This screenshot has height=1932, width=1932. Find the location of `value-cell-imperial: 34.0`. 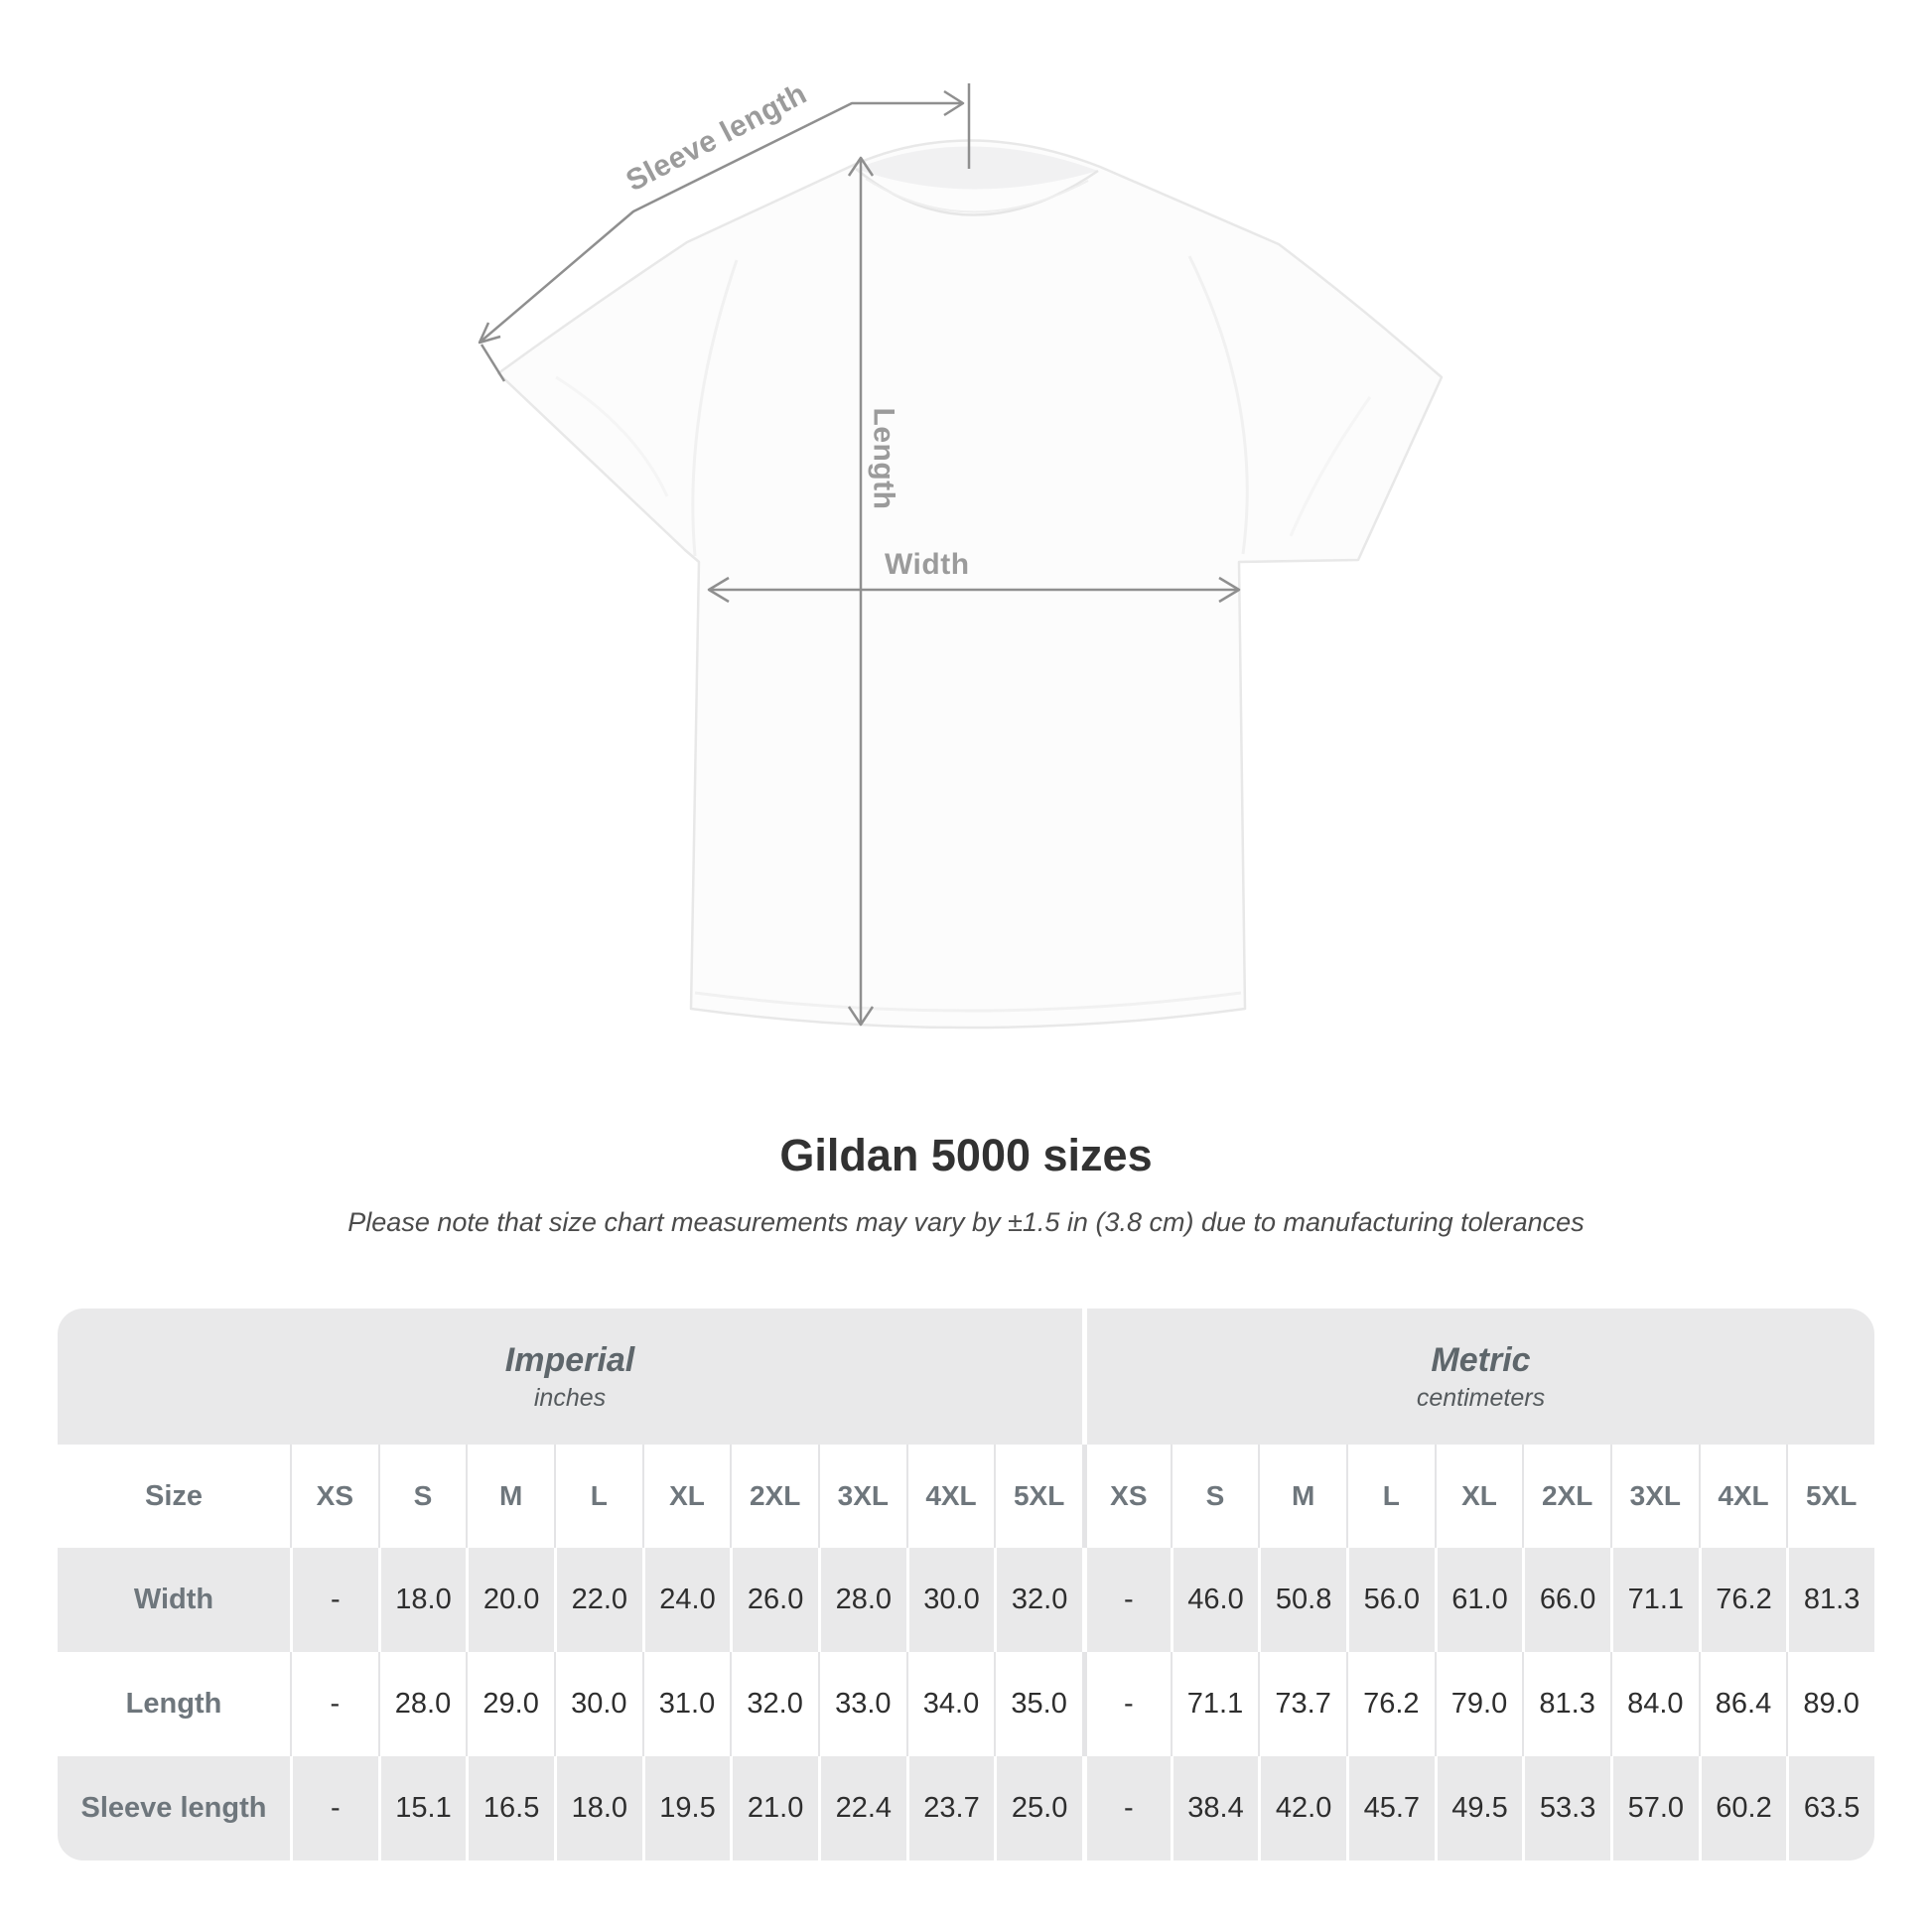

value-cell-imperial: 34.0 is located at coordinates (950, 1704).